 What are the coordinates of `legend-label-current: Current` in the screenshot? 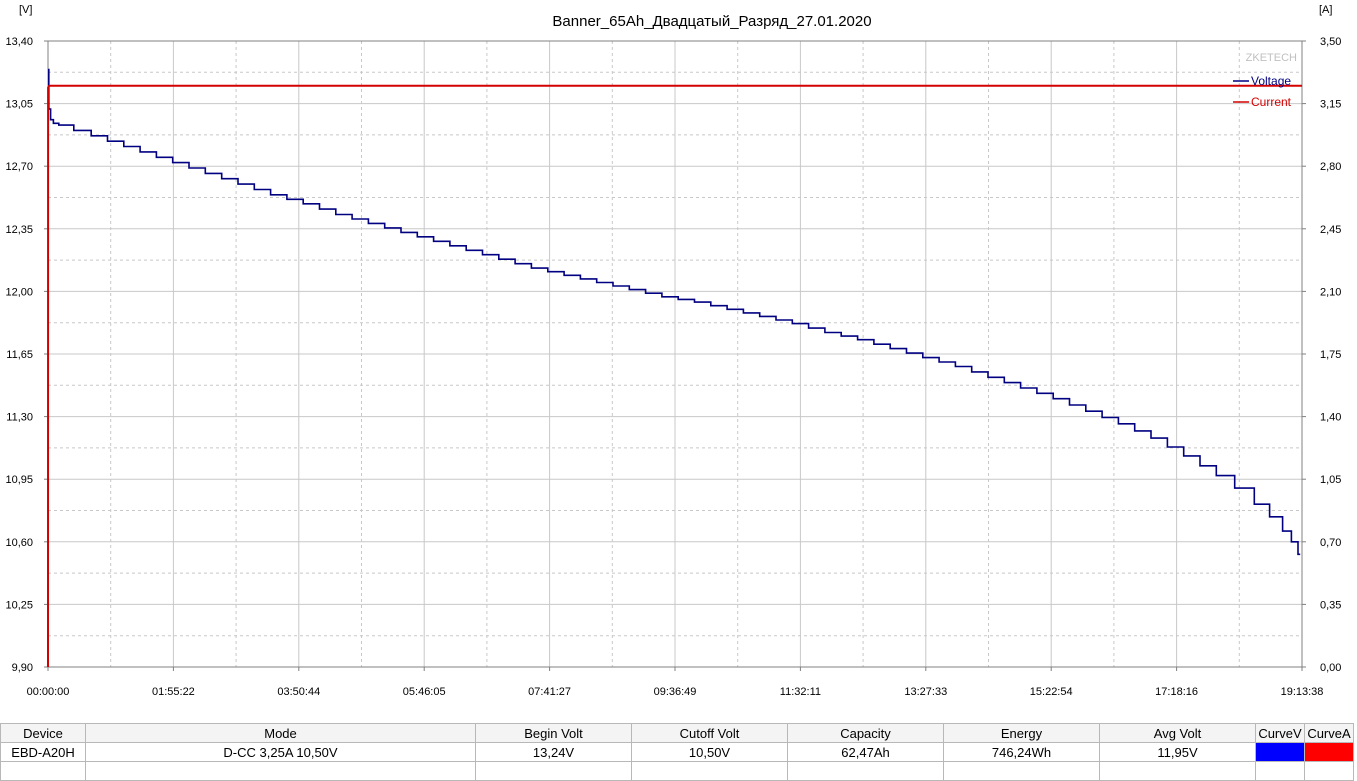 It's located at (1271, 102).